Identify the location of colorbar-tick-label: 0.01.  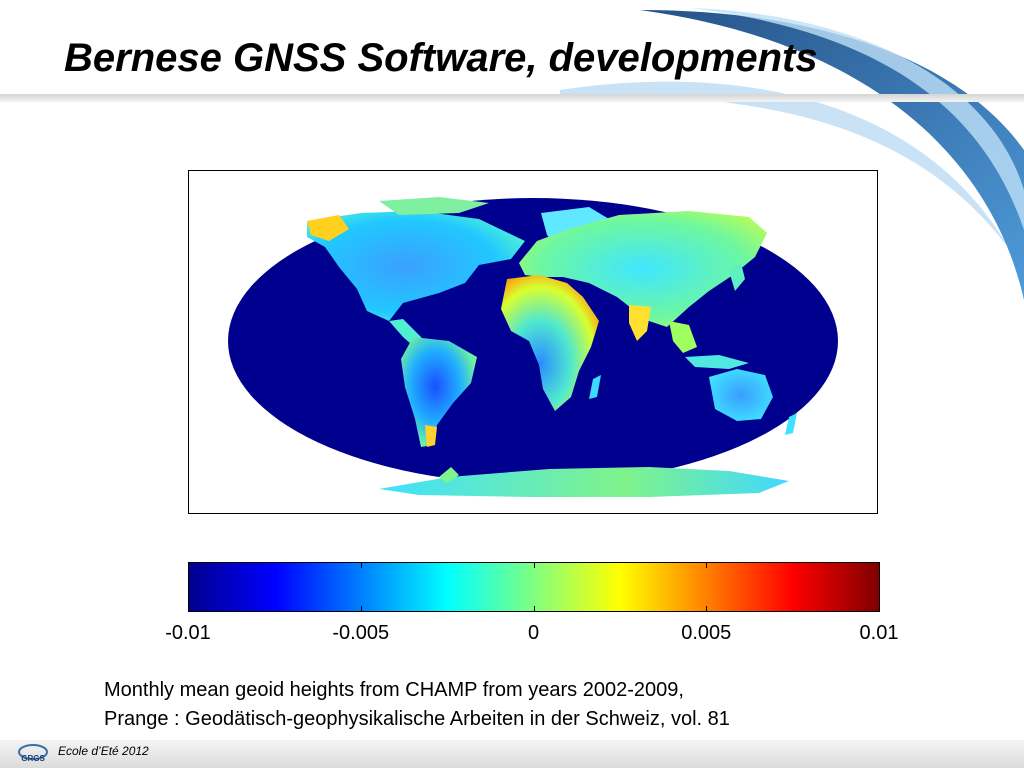
(879, 633).